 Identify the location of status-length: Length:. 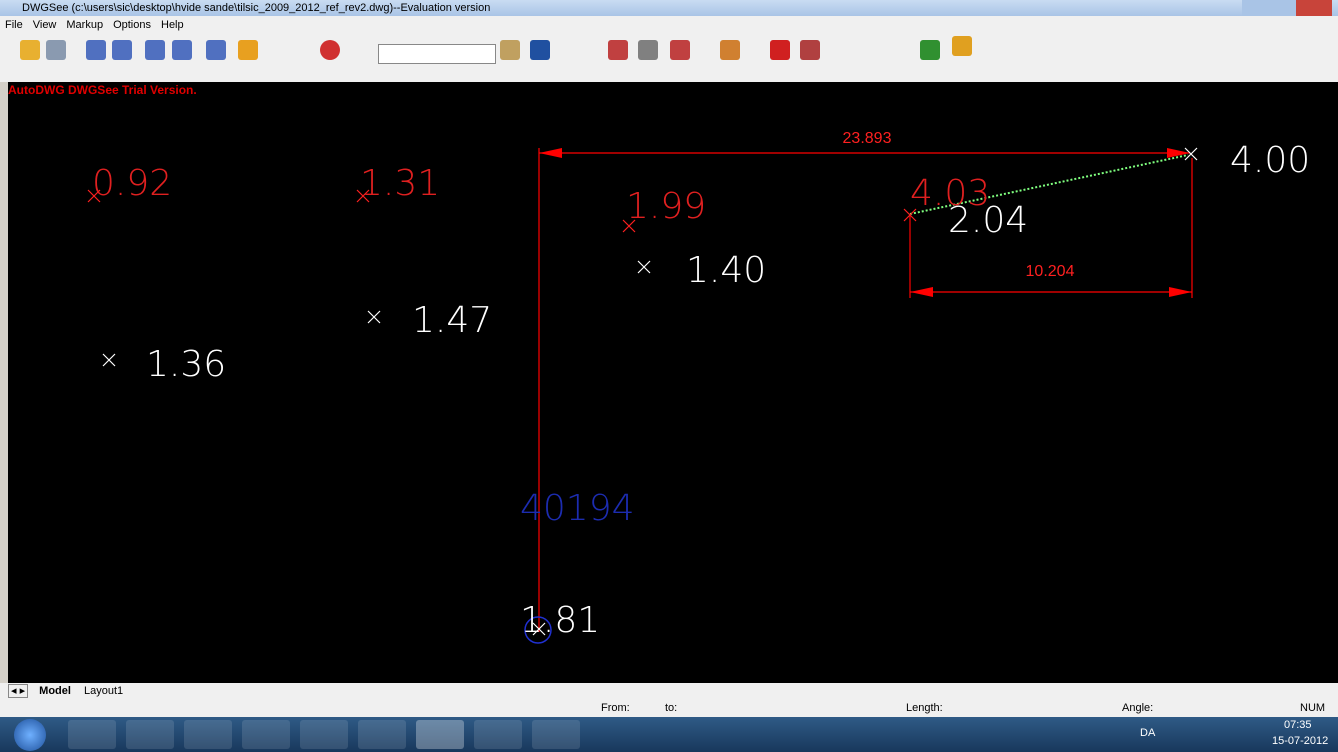
(924, 708).